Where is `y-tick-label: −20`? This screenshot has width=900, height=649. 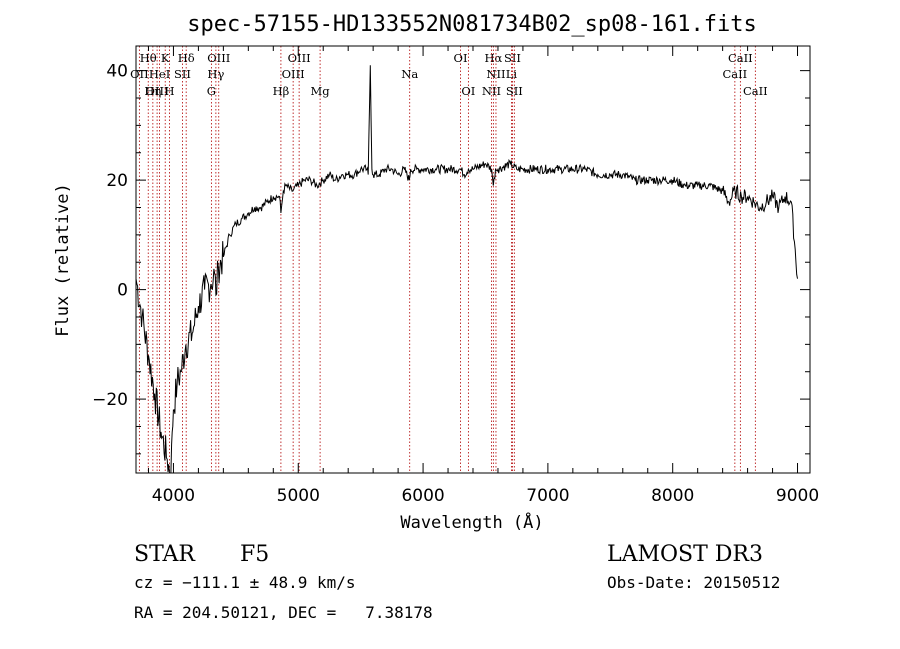
y-tick-label: −20 is located at coordinates (110, 400).